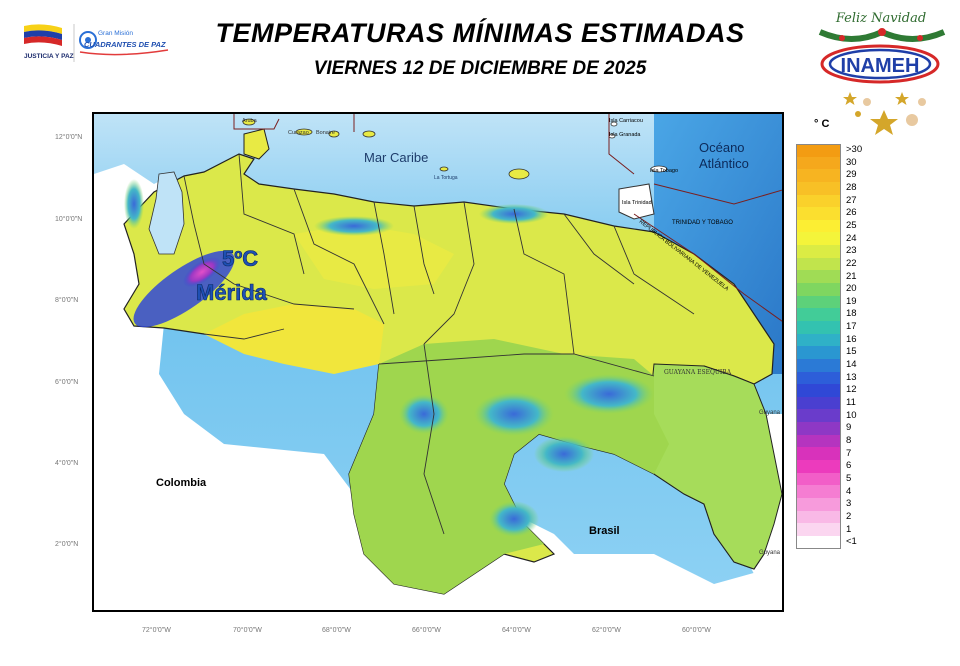  Describe the element at coordinates (134, 204) in the screenshot. I see `perija-cool` at that location.